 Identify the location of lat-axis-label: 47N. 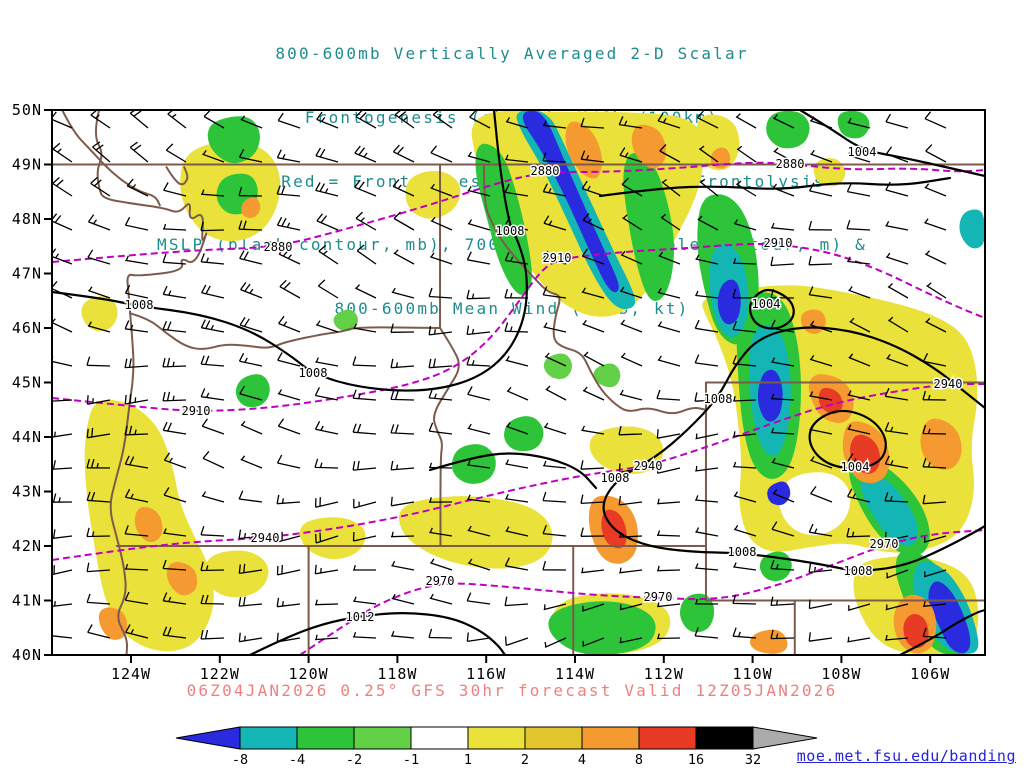
(27, 274).